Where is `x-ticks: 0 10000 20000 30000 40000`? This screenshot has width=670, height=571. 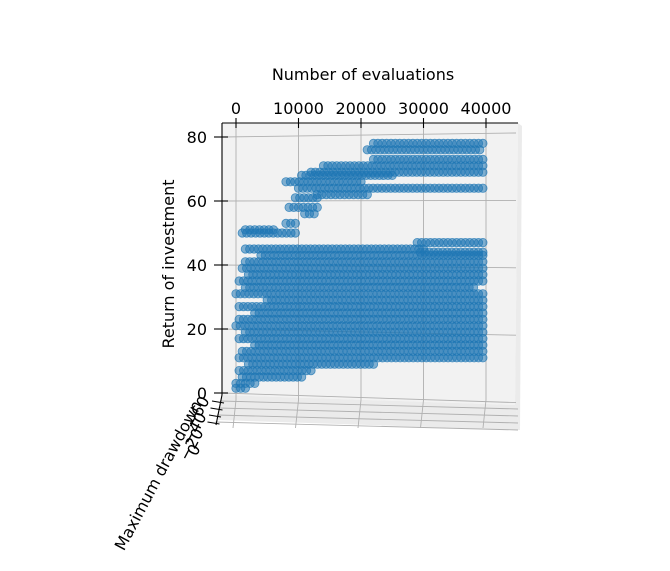
x-ticks: 0 10000 20000 30000 40000 is located at coordinates (371, 113).